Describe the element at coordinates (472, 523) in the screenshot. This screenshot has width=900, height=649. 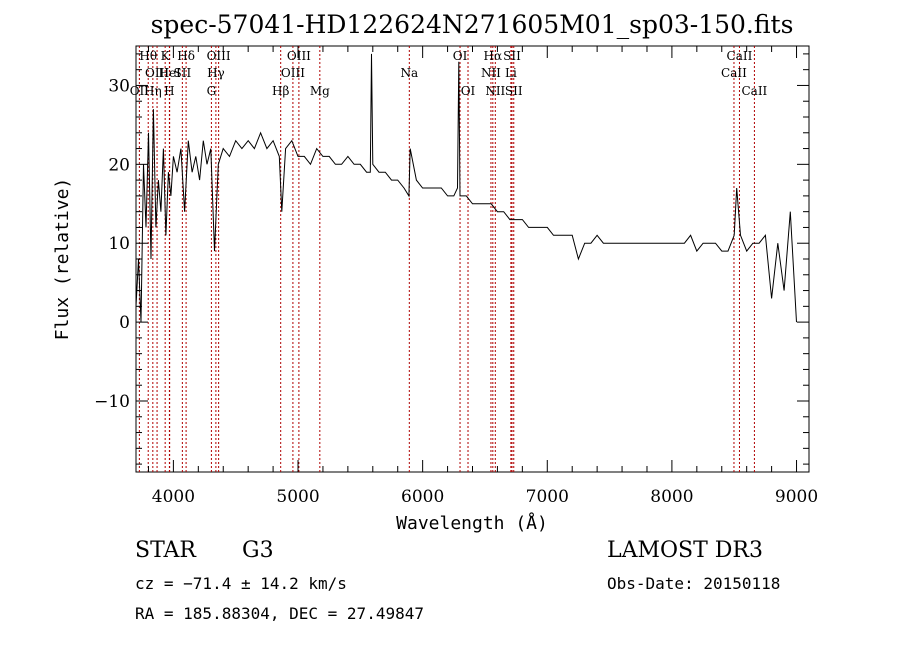
I see `x-axis-label: Wavelength (Å)` at that location.